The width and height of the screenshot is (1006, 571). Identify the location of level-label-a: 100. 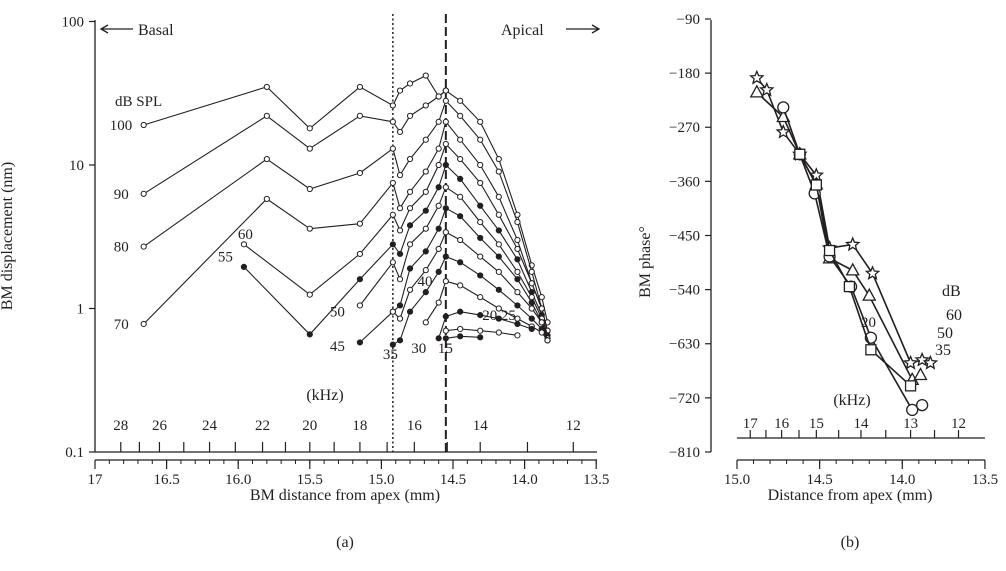
(121, 126).